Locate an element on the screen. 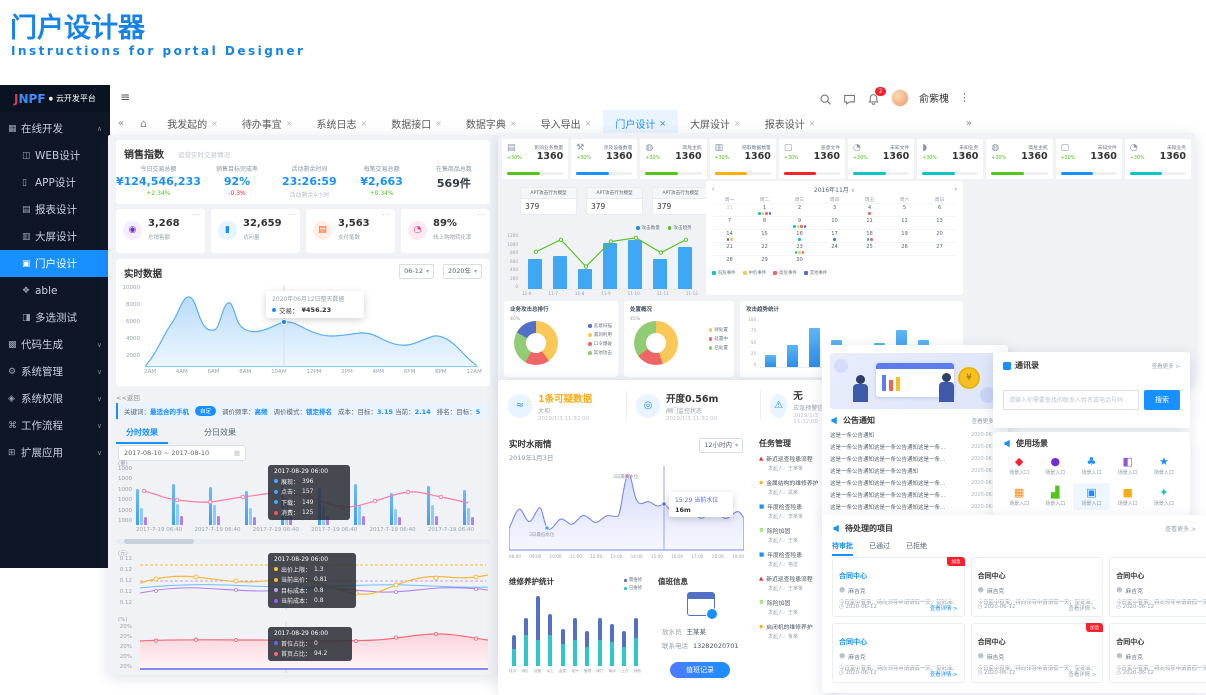 The width and height of the screenshot is (1206, 695). chart-scrollbar is located at coordinates (303, 541).